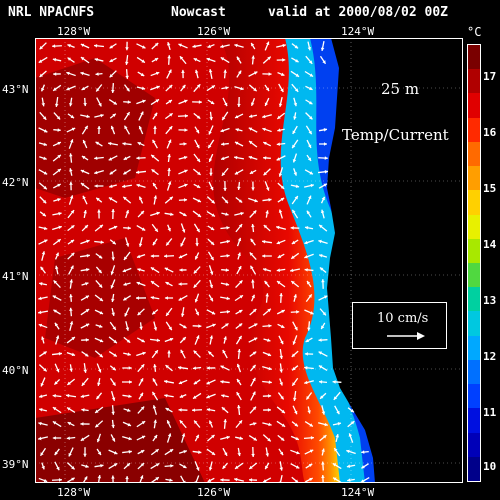 The height and width of the screenshot is (500, 500). I want to click on lat-label: 43°N, so click(15, 89).